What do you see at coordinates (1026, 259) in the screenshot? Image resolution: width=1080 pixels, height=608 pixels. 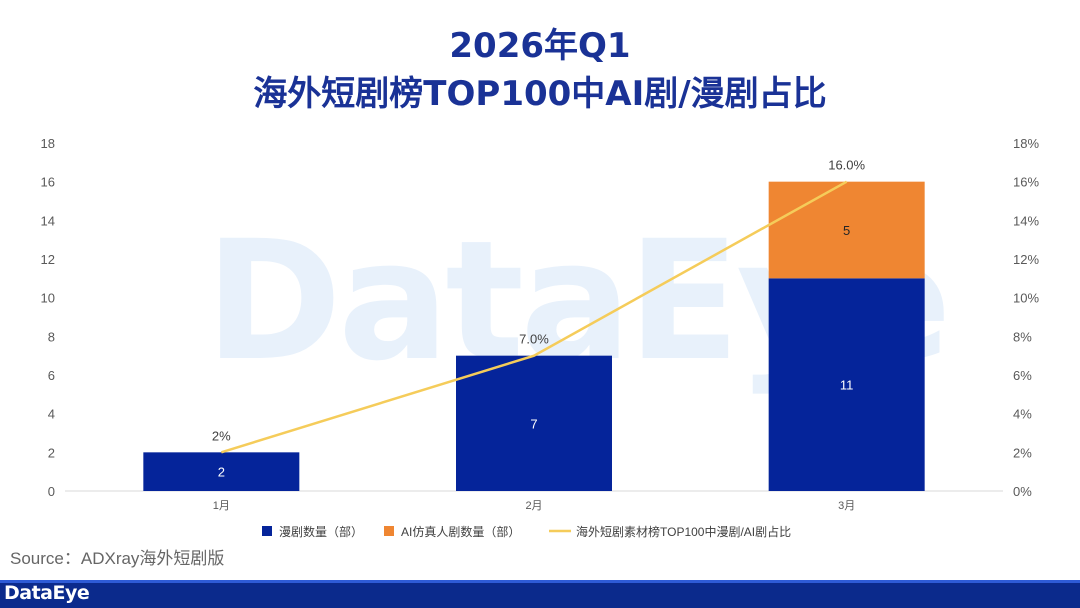 I see `y-right-tick-label: 12%` at bounding box center [1026, 259].